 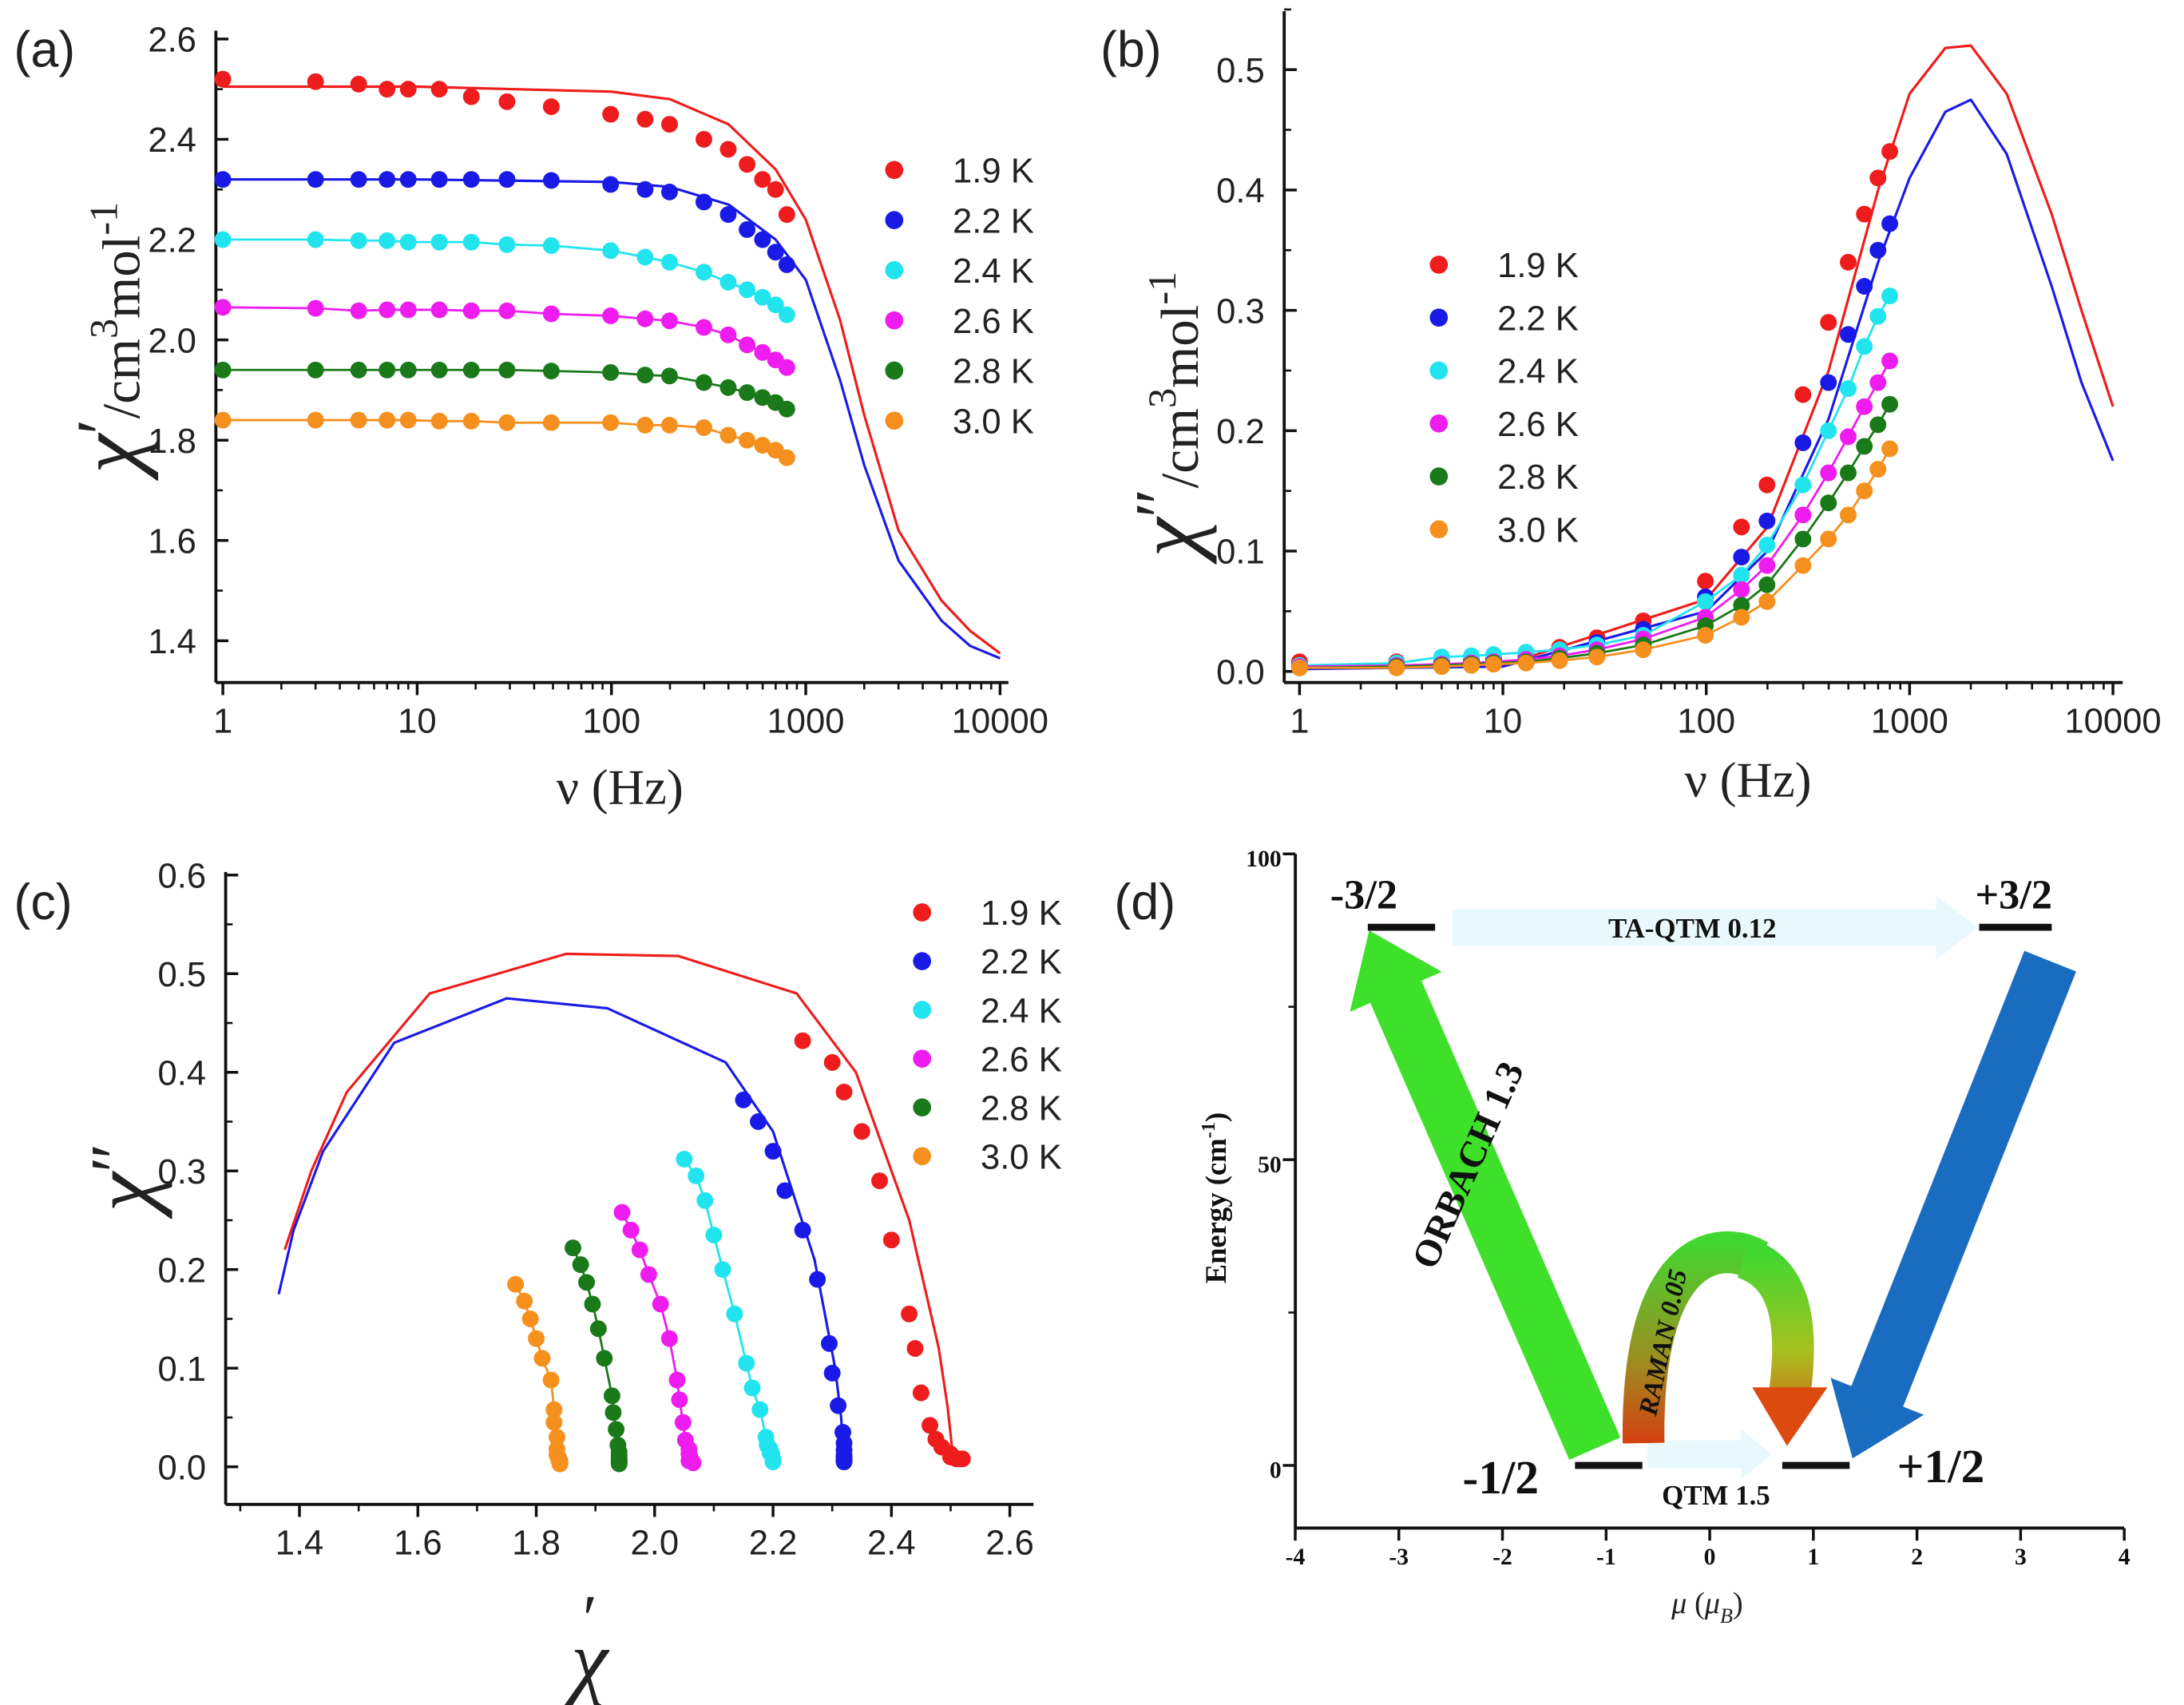 What do you see at coordinates (182, 975) in the screenshot?
I see `y-tick-label: 0.5` at bounding box center [182, 975].